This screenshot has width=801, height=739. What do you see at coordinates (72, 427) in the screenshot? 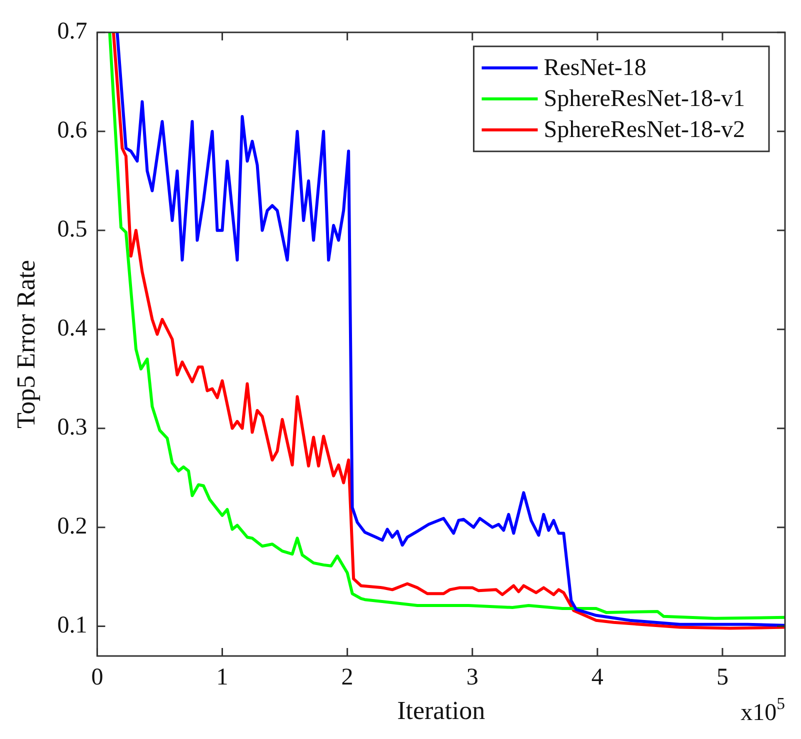
I see `y-tick-label: 0.3` at bounding box center [72, 427].